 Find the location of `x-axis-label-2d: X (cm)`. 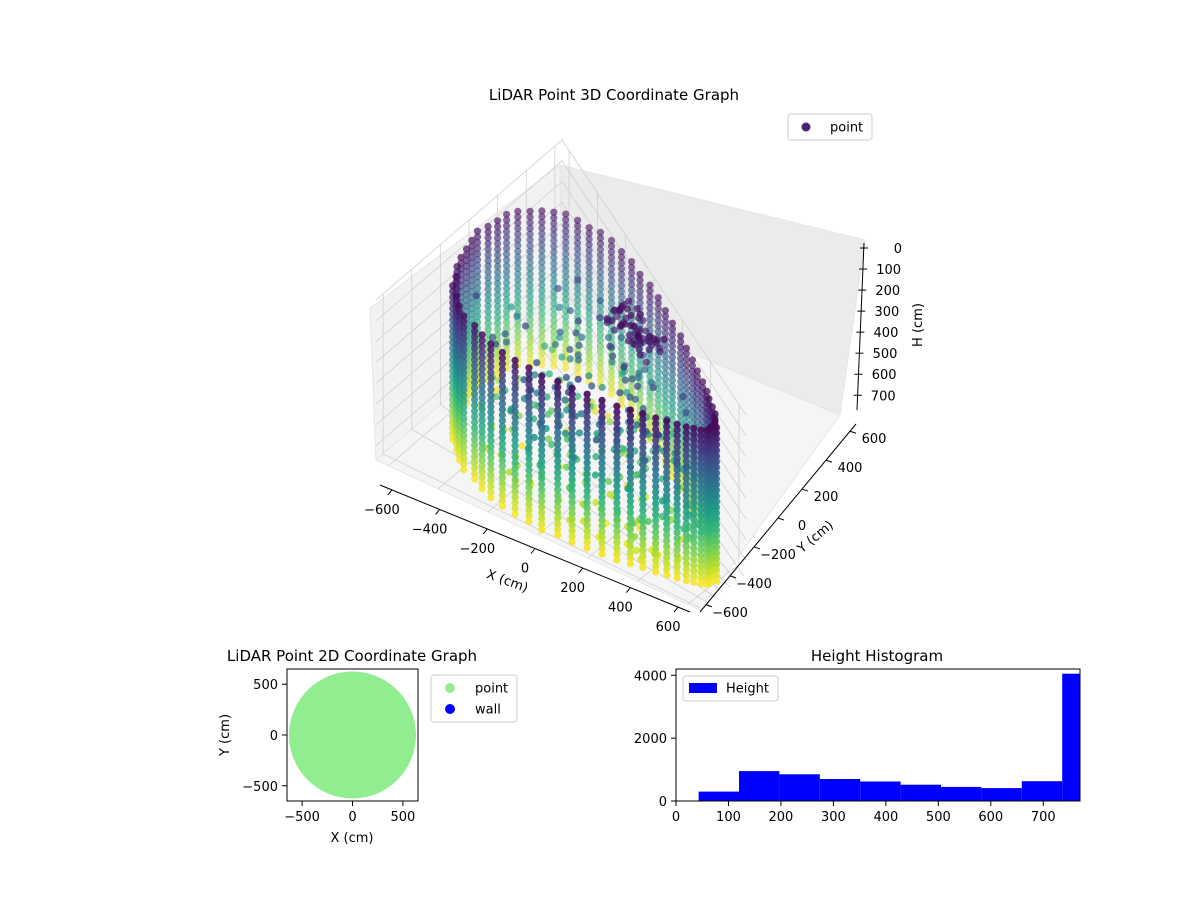

x-axis-label-2d: X (cm) is located at coordinates (352, 838).